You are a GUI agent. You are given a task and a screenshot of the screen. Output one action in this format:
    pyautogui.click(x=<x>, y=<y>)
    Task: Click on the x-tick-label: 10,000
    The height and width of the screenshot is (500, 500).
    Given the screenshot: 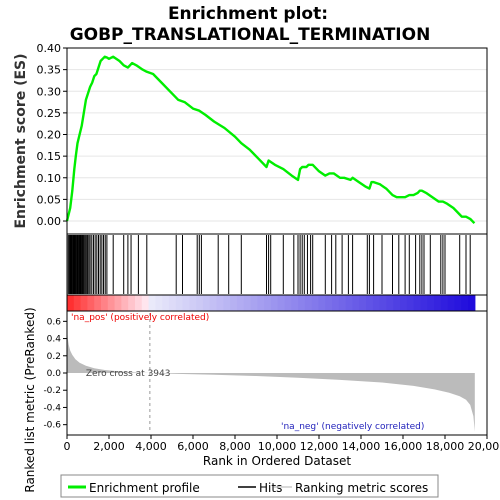 What is the action you would take?
    pyautogui.click(x=277, y=446)
    